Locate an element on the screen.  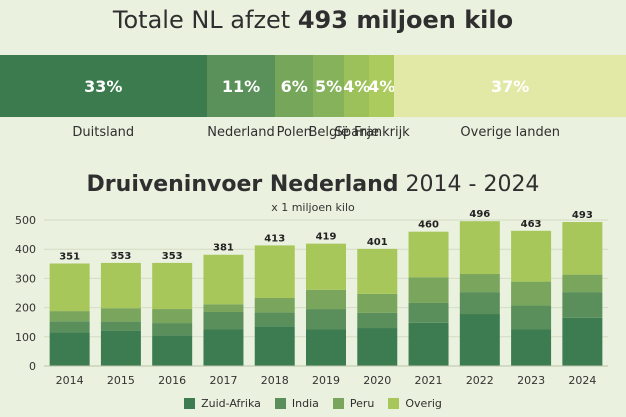
legend-item: Overig is located at coordinates (415, 403).